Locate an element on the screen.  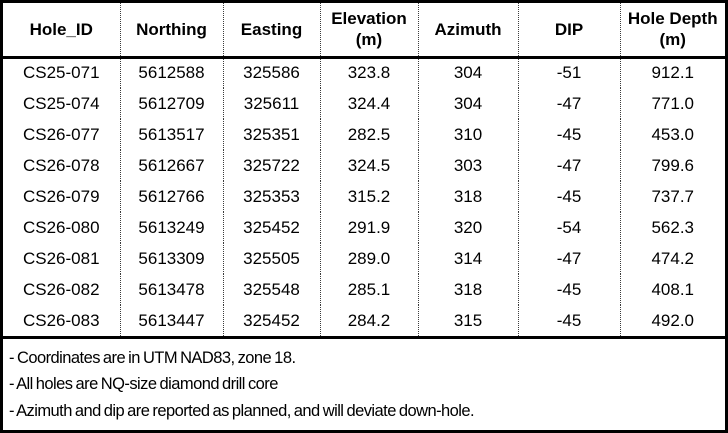
cell-azimuth: 315 is located at coordinates (467, 320).